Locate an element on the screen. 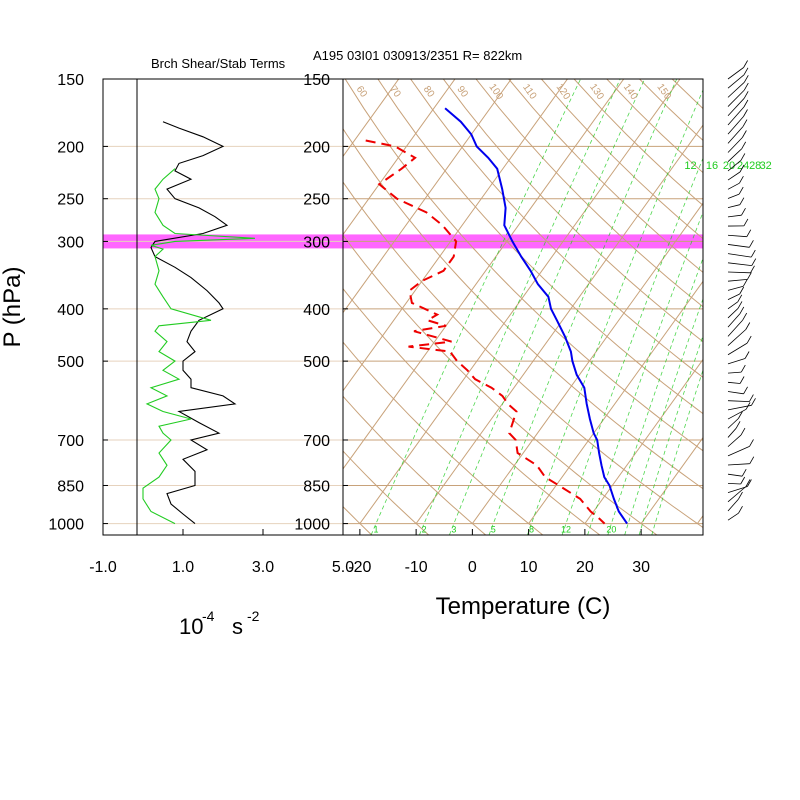  dry-adiabat-label: 110 is located at coordinates (529, 92).